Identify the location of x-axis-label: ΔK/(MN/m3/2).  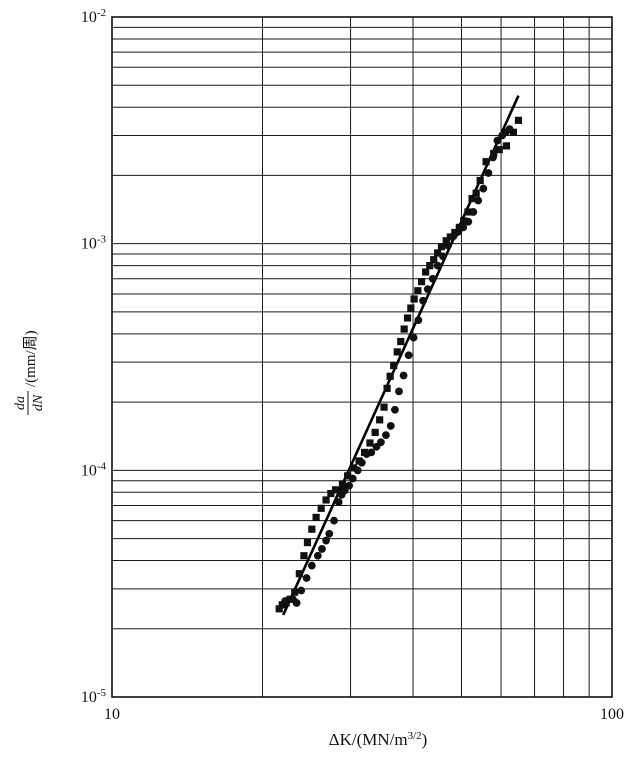
(378, 739).